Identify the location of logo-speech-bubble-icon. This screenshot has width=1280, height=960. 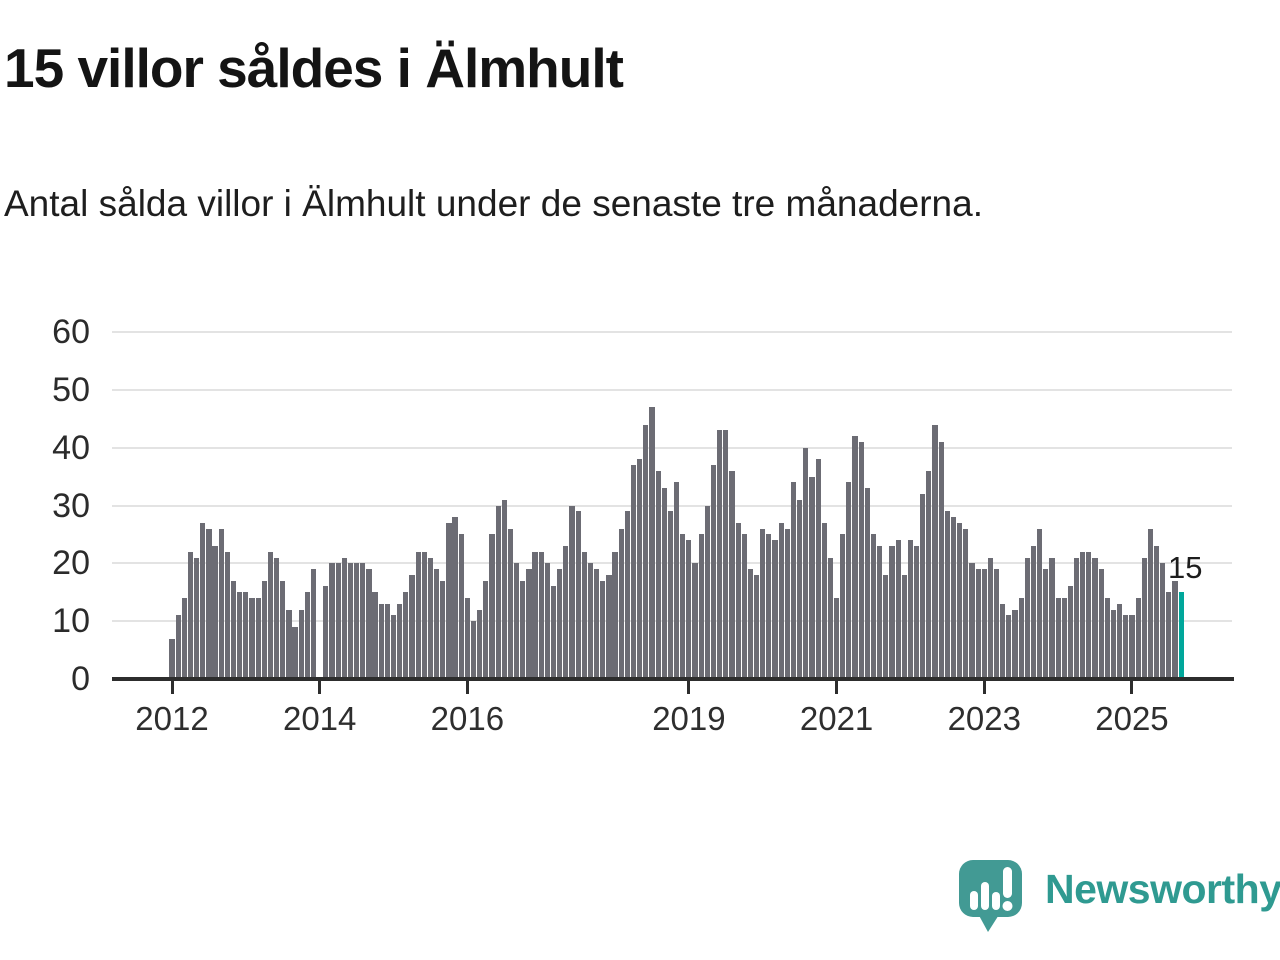
(990, 896).